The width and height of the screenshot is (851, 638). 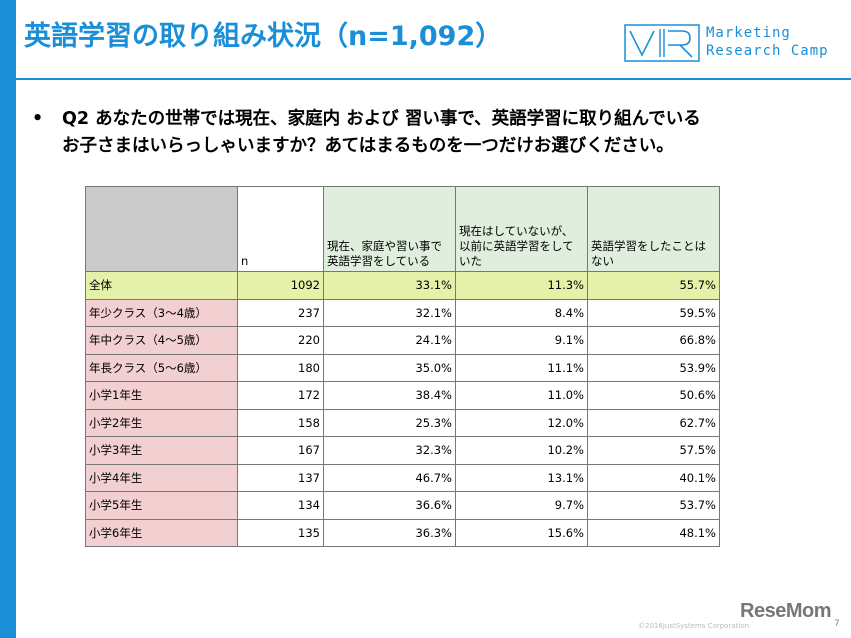 What do you see at coordinates (653, 312) in the screenshot?
I see `cell-never-learned: 59.5%` at bounding box center [653, 312].